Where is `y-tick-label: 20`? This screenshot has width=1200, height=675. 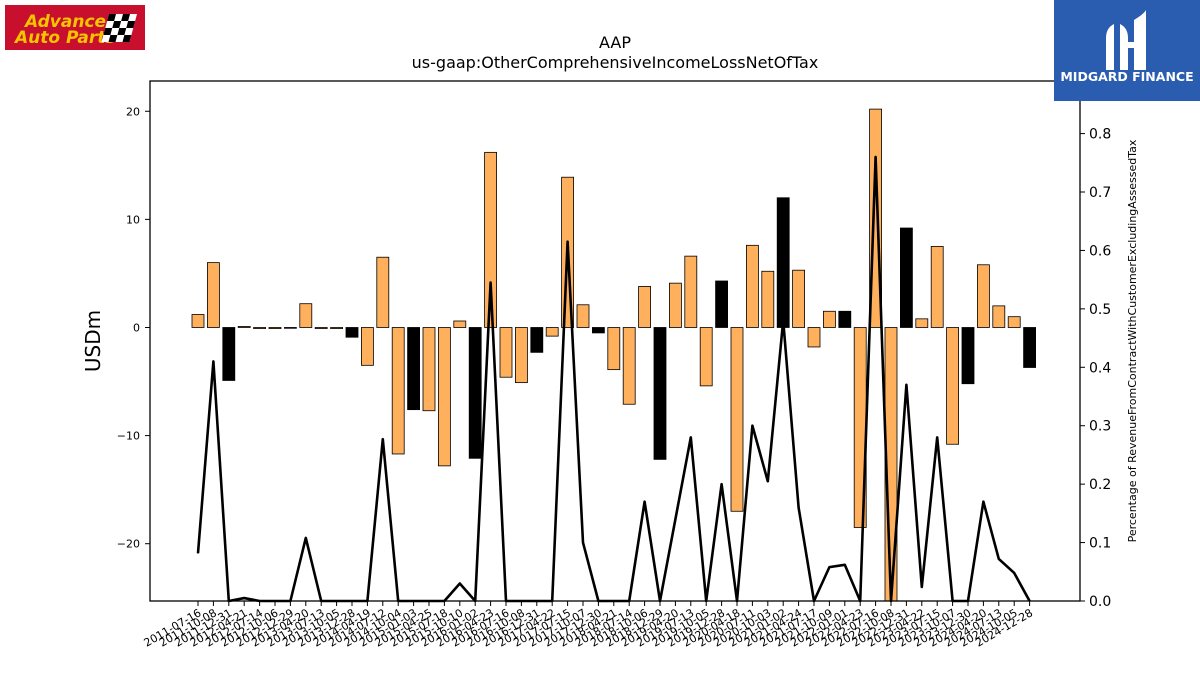 y-tick-label: 20 is located at coordinates (133, 111).